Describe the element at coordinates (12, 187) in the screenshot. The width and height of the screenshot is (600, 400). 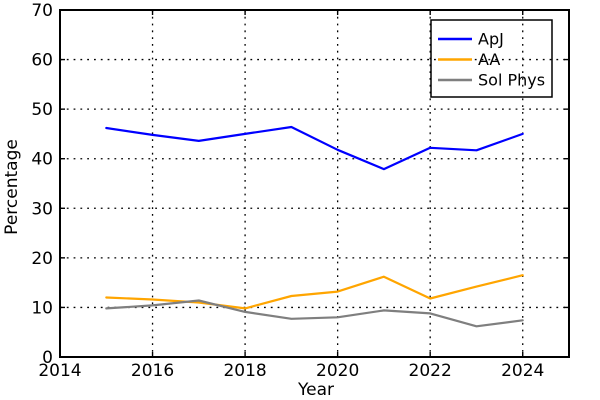
I see `y-axis-title: Percentage` at that location.